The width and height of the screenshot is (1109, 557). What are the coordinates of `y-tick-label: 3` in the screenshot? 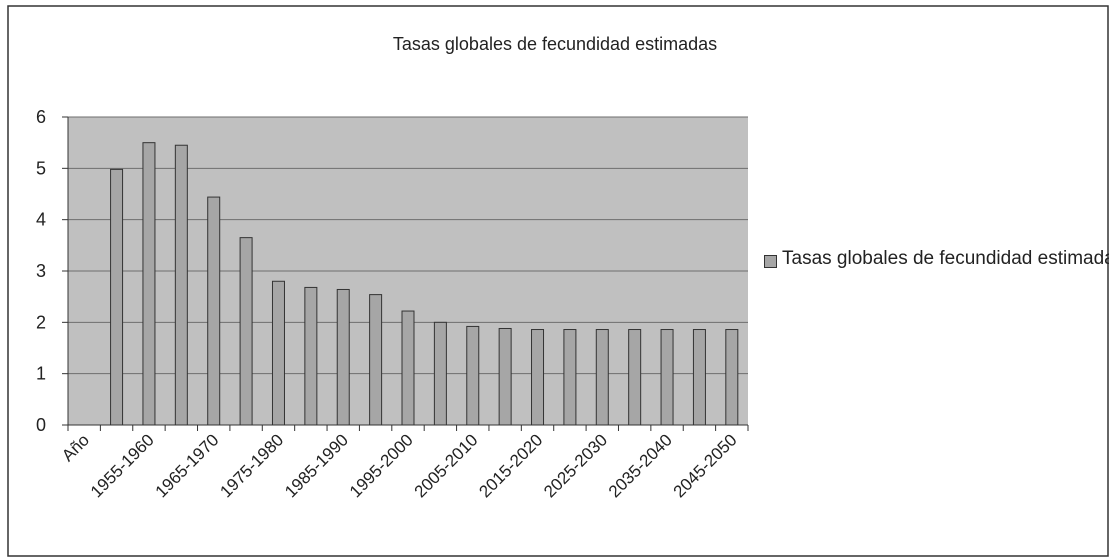 It's located at (41, 271).